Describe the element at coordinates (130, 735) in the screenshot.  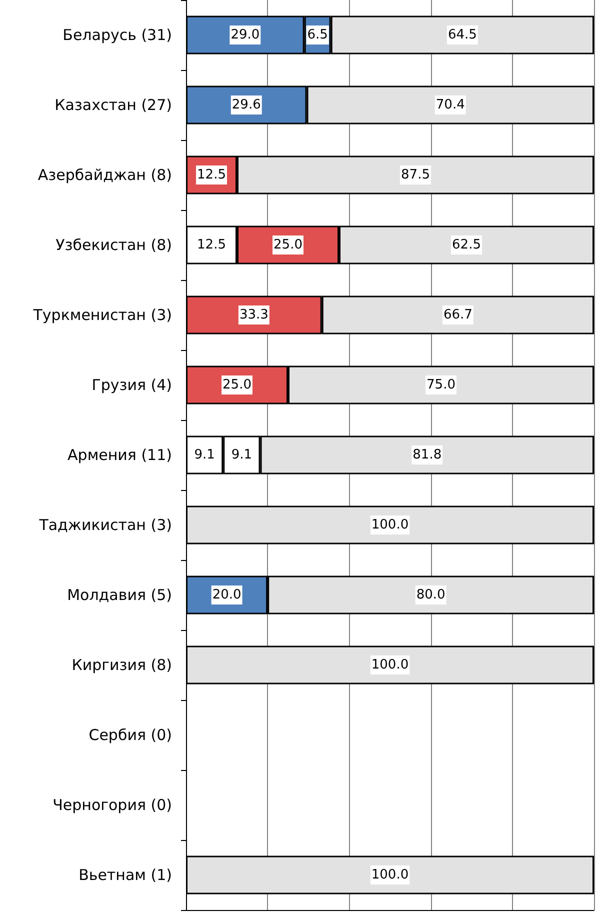
I see `y-tick-label: Сербия (0)` at that location.